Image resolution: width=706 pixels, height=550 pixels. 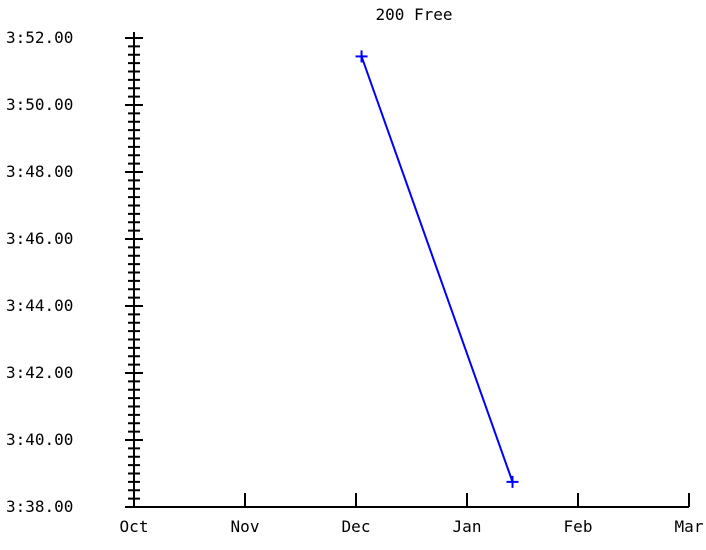 What do you see at coordinates (39, 305) in the screenshot?
I see `y-tick-label: 3:44.00` at bounding box center [39, 305].